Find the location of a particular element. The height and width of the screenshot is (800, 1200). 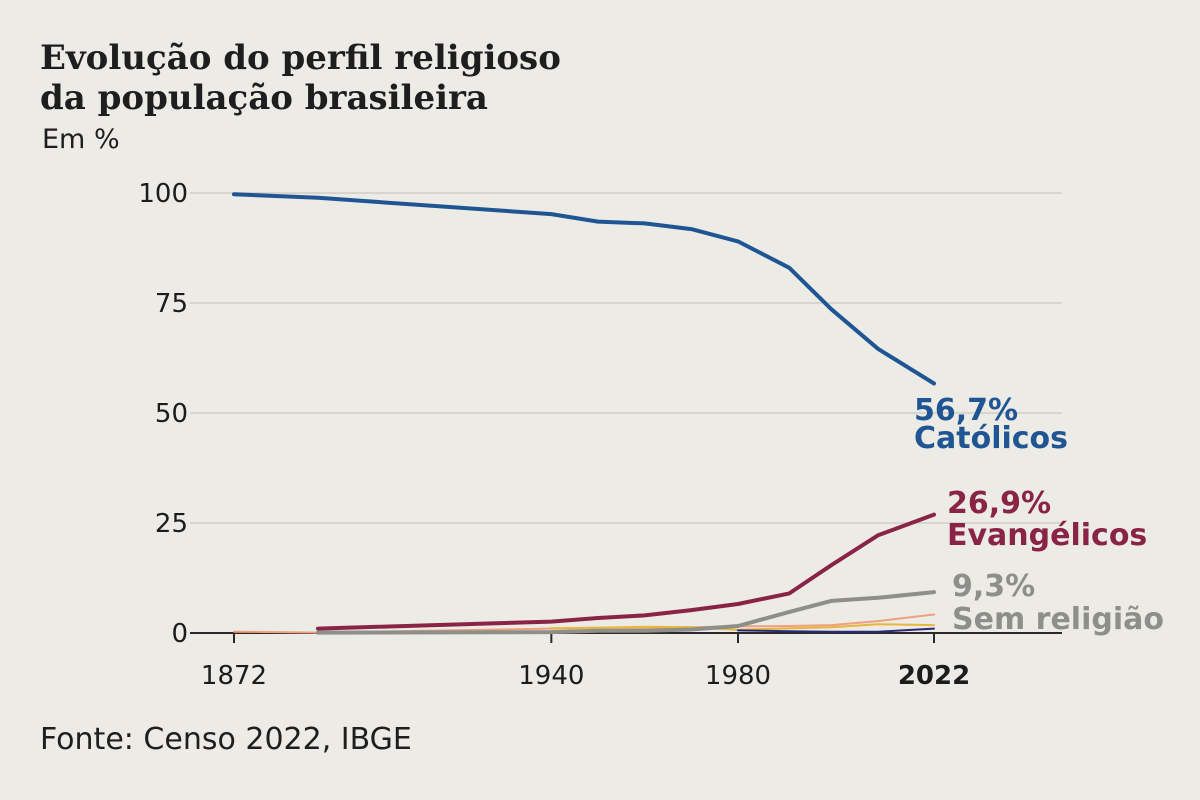

series-line-evangelicos is located at coordinates (626, 571).